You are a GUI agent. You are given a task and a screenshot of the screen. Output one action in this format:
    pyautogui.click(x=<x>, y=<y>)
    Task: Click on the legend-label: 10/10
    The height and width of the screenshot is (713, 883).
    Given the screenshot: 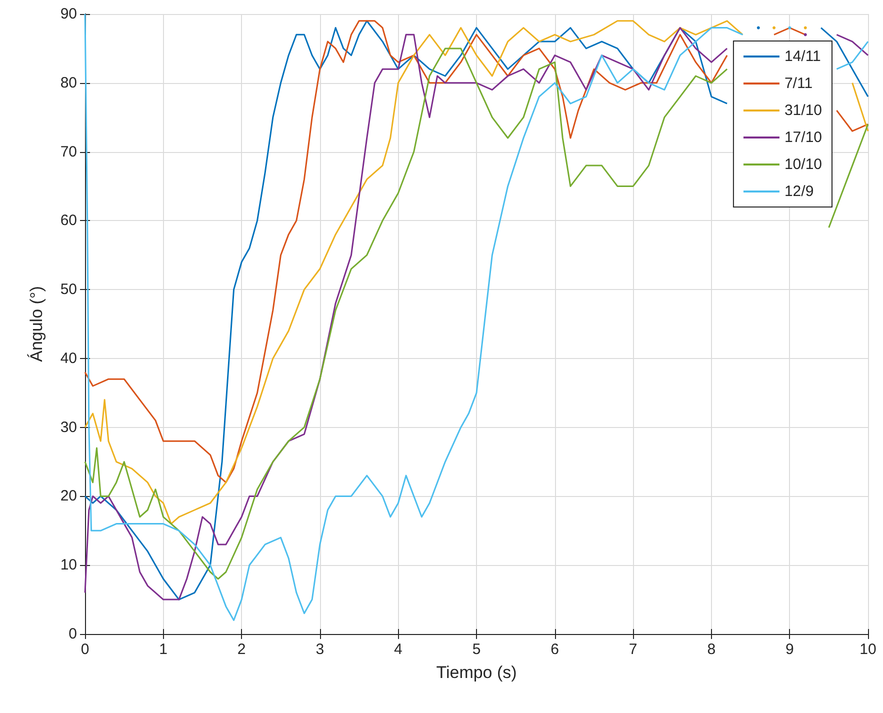 What is the action you would take?
    pyautogui.click(x=803, y=164)
    